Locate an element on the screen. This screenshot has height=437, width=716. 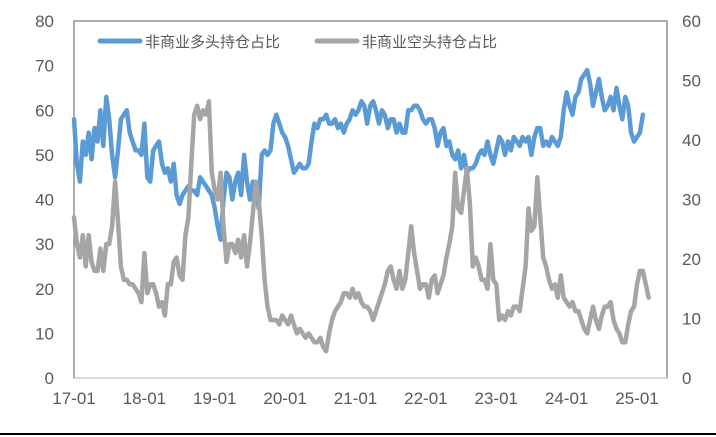
right-y-axis: 60 50 40 30 20 10 0 is located at coordinates (691, 200).